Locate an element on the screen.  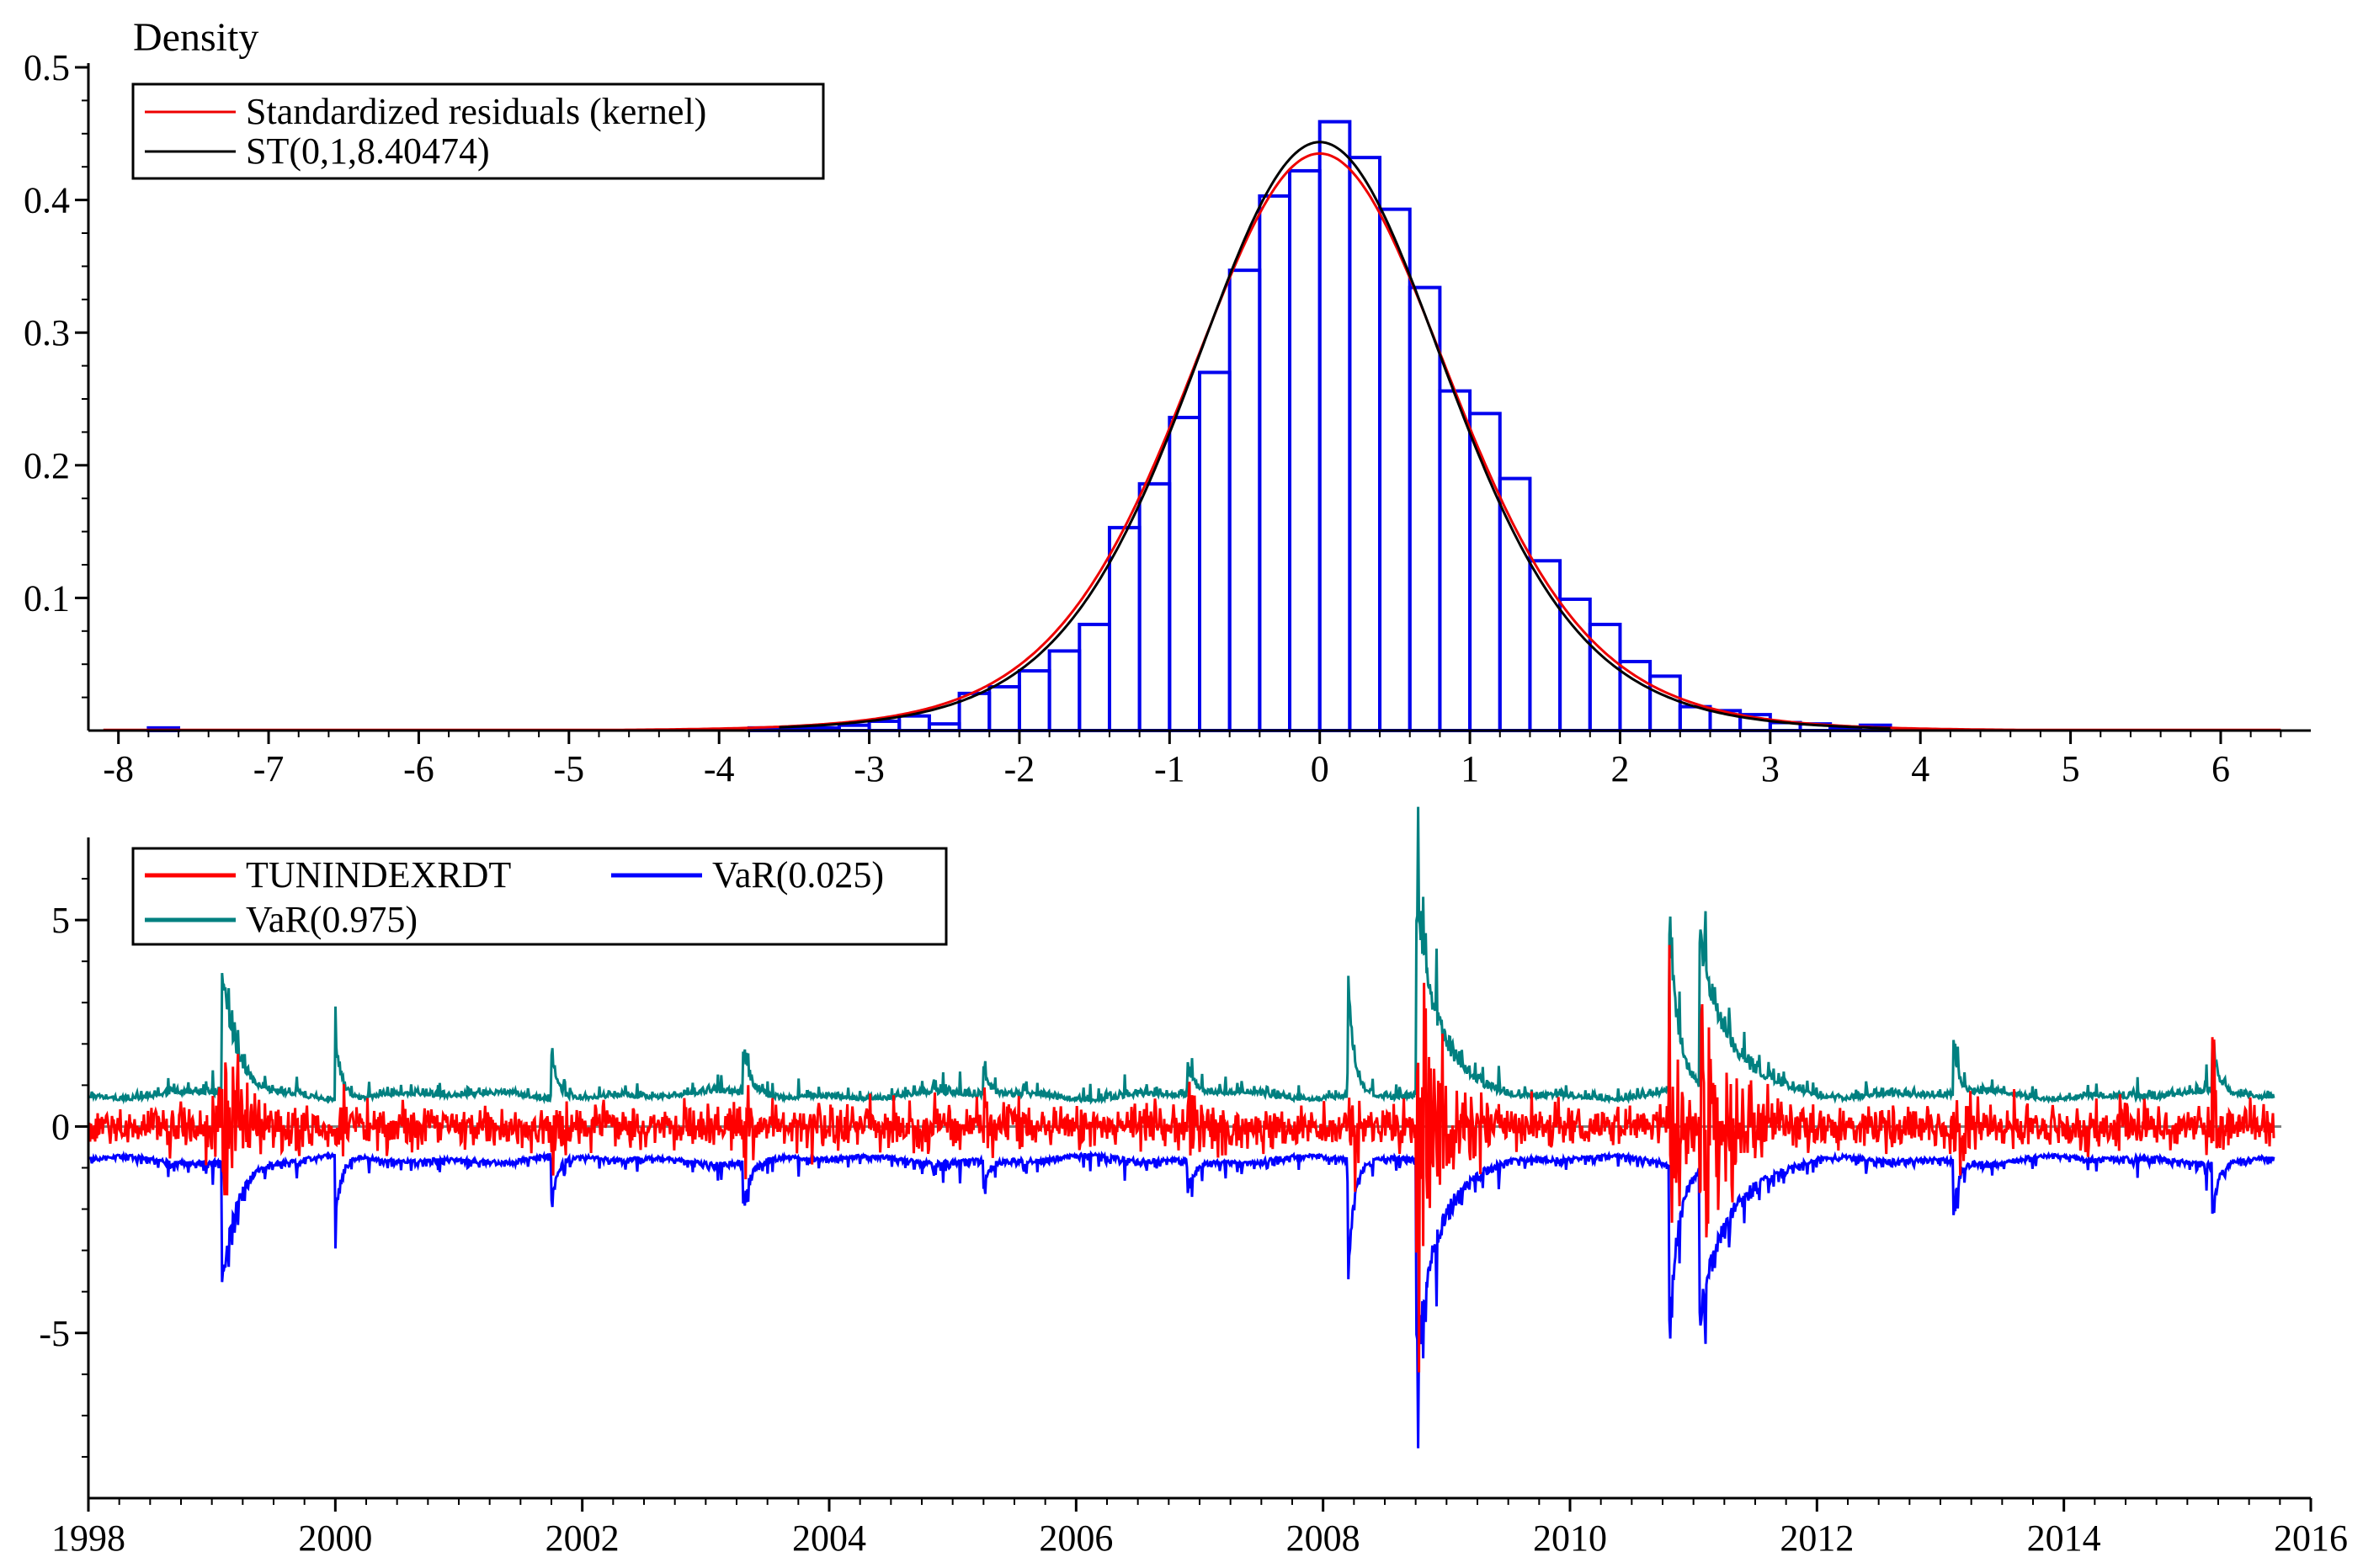
legend: TUNINDEXRDT VaR(0.025) VaR(0.975) is located at coordinates (539, 897).